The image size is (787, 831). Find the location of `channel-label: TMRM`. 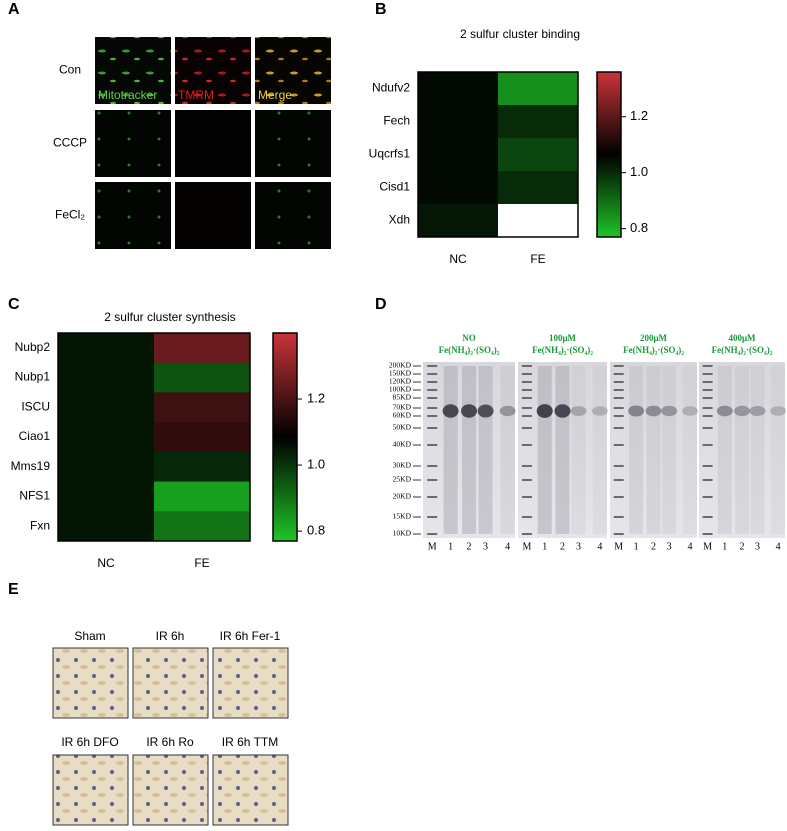

channel-label: TMRM is located at coordinates (196, 95).